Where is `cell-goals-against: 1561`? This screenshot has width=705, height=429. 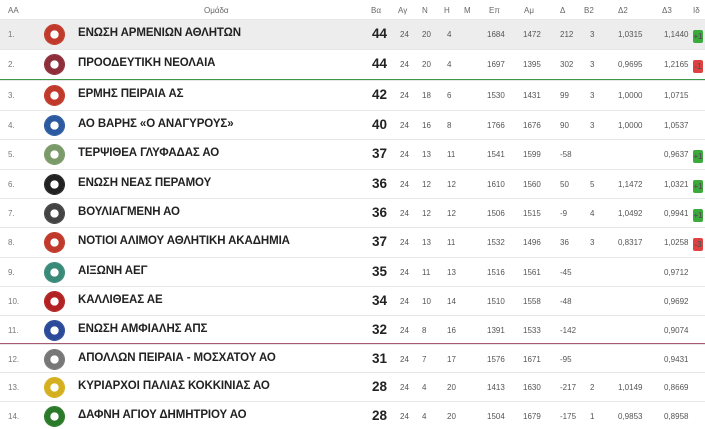
cell-goals-against: 1561 is located at coordinates (532, 272).